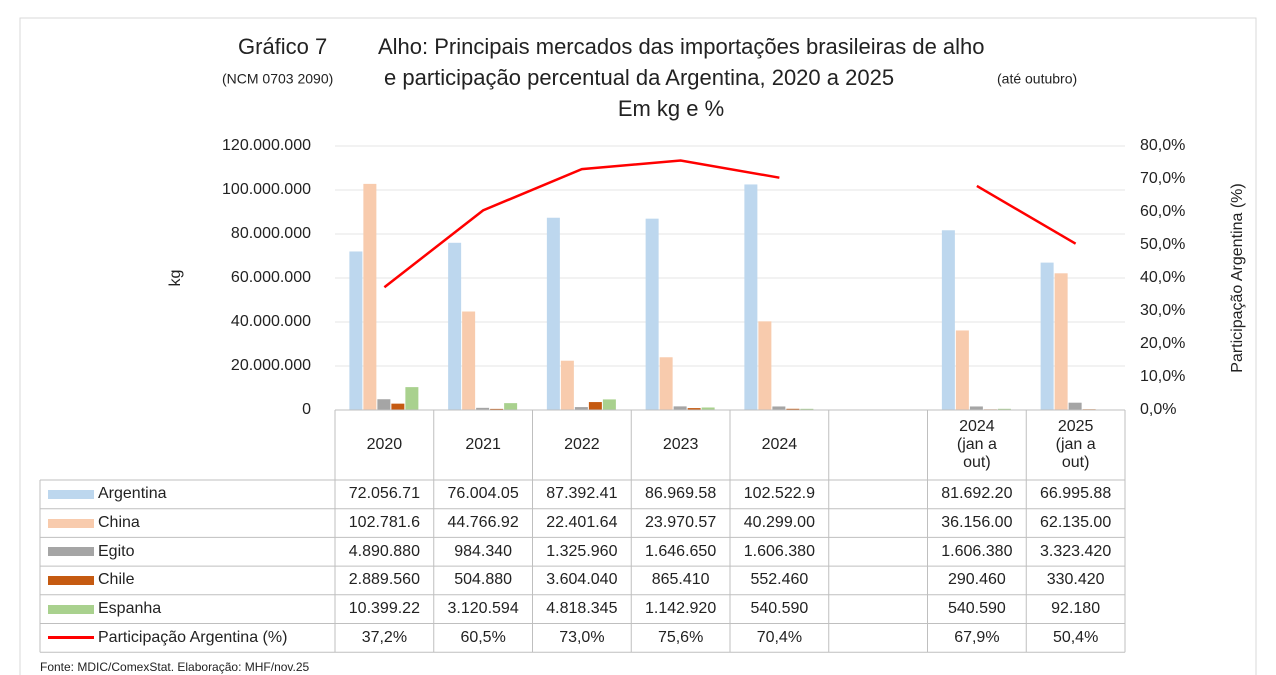 The width and height of the screenshot is (1276, 675). I want to click on legend-entry: China, so click(94, 523).